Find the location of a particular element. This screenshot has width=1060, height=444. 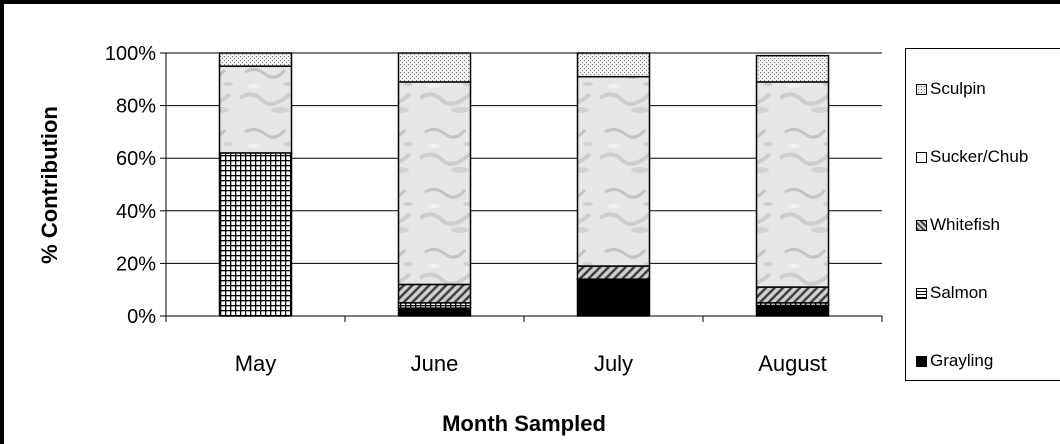

y-tick-label: 80% is located at coordinates (136, 107).